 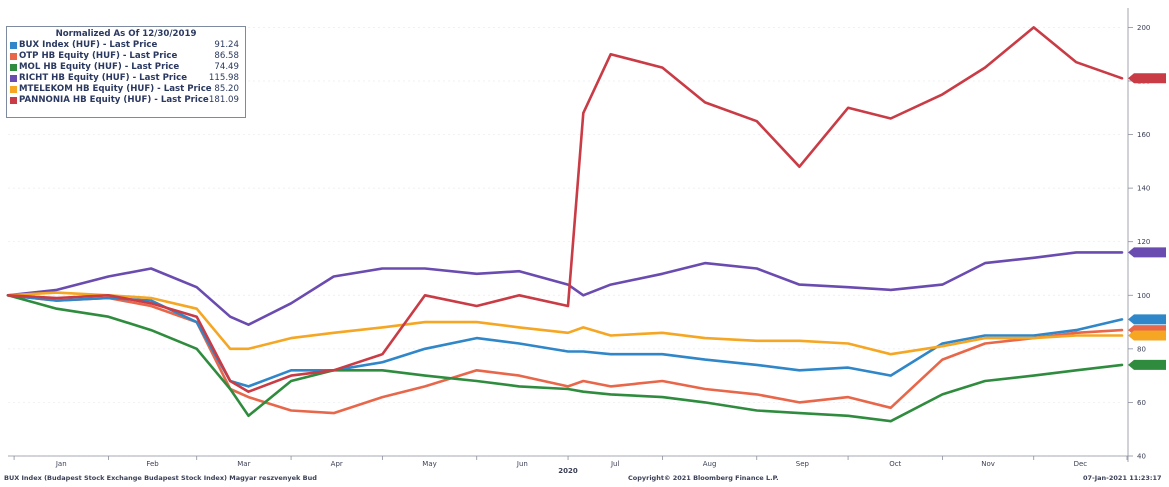 I want to click on legend-item: OTP HB Equity (HUF) - Last Price 86.58, so click(x=126, y=56).